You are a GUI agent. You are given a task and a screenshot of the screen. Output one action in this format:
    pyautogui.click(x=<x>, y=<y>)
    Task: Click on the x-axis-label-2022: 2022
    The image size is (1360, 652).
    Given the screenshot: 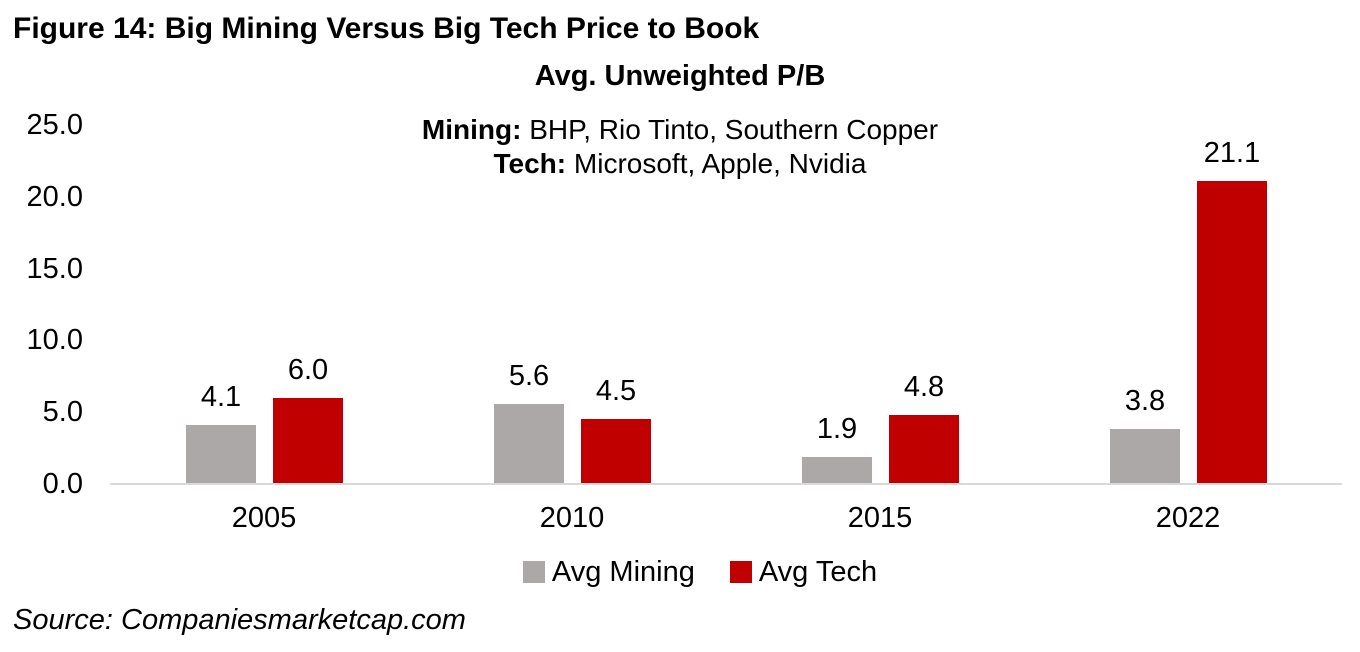 What is the action you would take?
    pyautogui.click(x=1188, y=518)
    